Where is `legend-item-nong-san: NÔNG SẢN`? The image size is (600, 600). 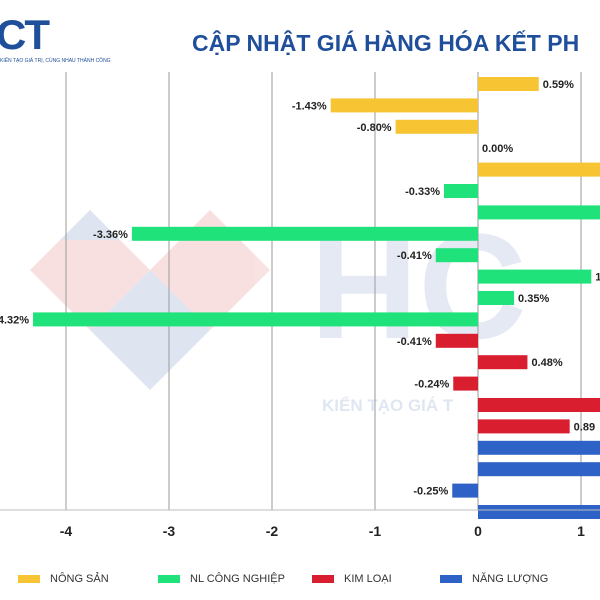
legend-item-nong-san: NÔNG SẢN is located at coordinates (63, 579).